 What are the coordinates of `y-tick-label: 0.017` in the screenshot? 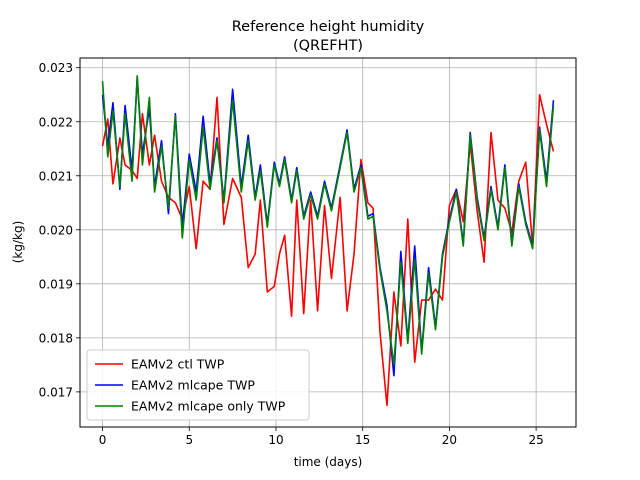 It's located at (56, 392).